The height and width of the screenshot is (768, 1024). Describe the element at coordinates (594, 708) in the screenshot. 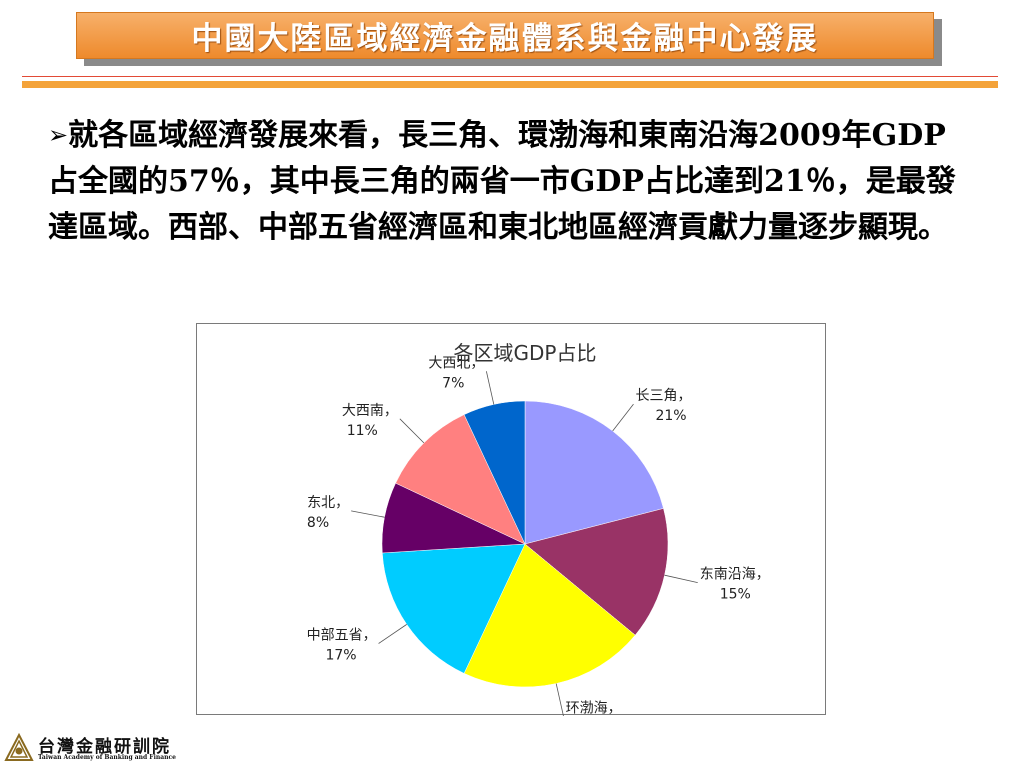

I see `pie-slice-name-2: 环渤海，` at that location.